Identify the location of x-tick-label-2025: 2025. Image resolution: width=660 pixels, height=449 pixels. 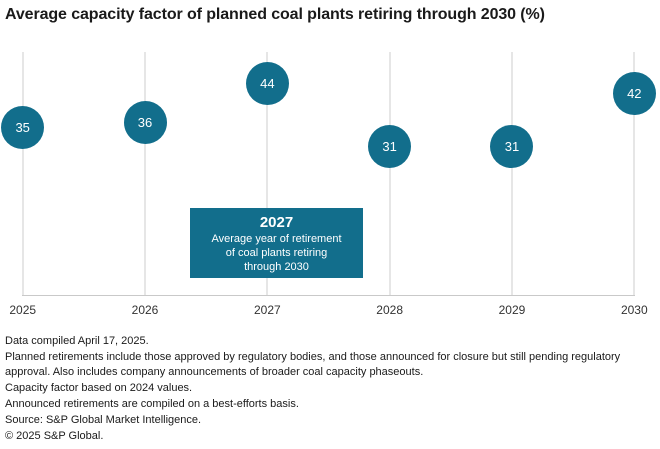
(23, 310).